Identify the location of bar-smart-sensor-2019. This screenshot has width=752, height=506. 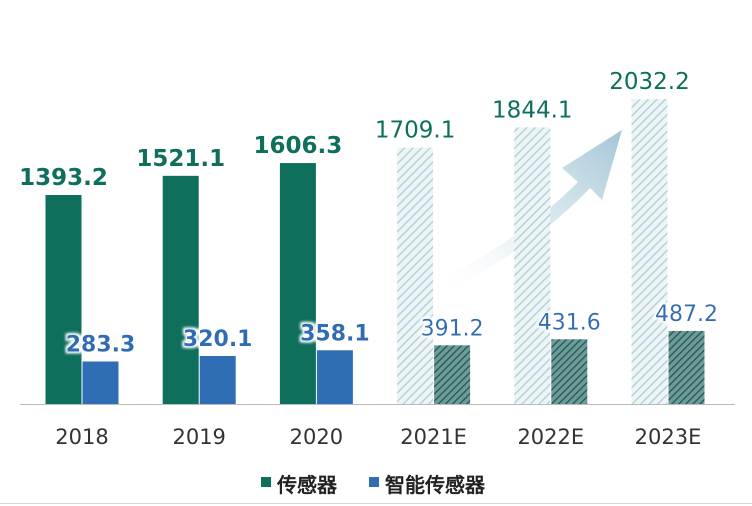
(217, 379).